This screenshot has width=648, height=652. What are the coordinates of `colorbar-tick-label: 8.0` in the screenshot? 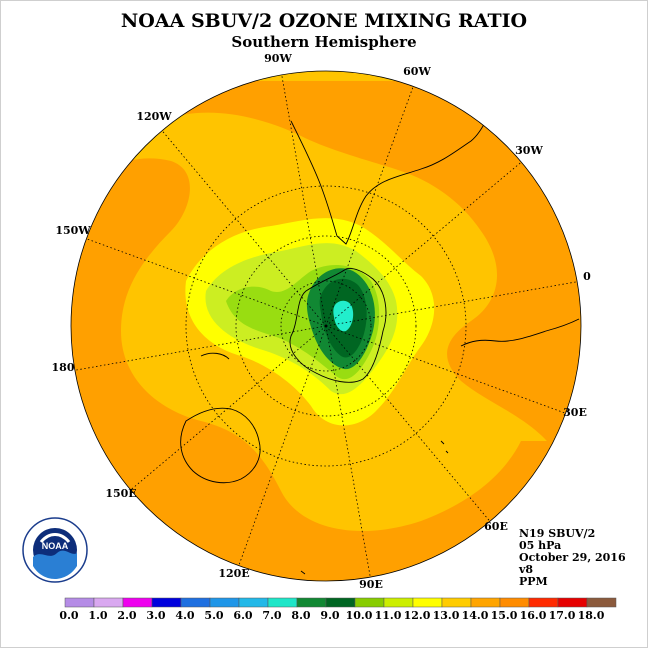 It's located at (300, 615).